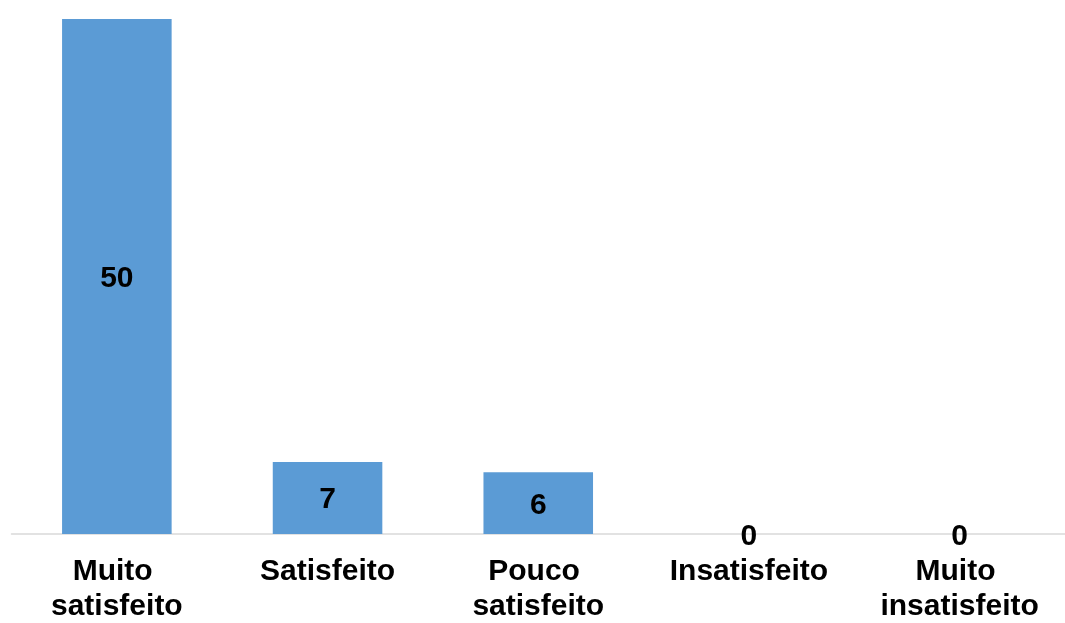 This screenshot has width=1065, height=623. Describe the element at coordinates (538, 503) in the screenshot. I see `data-label: 6` at that location.